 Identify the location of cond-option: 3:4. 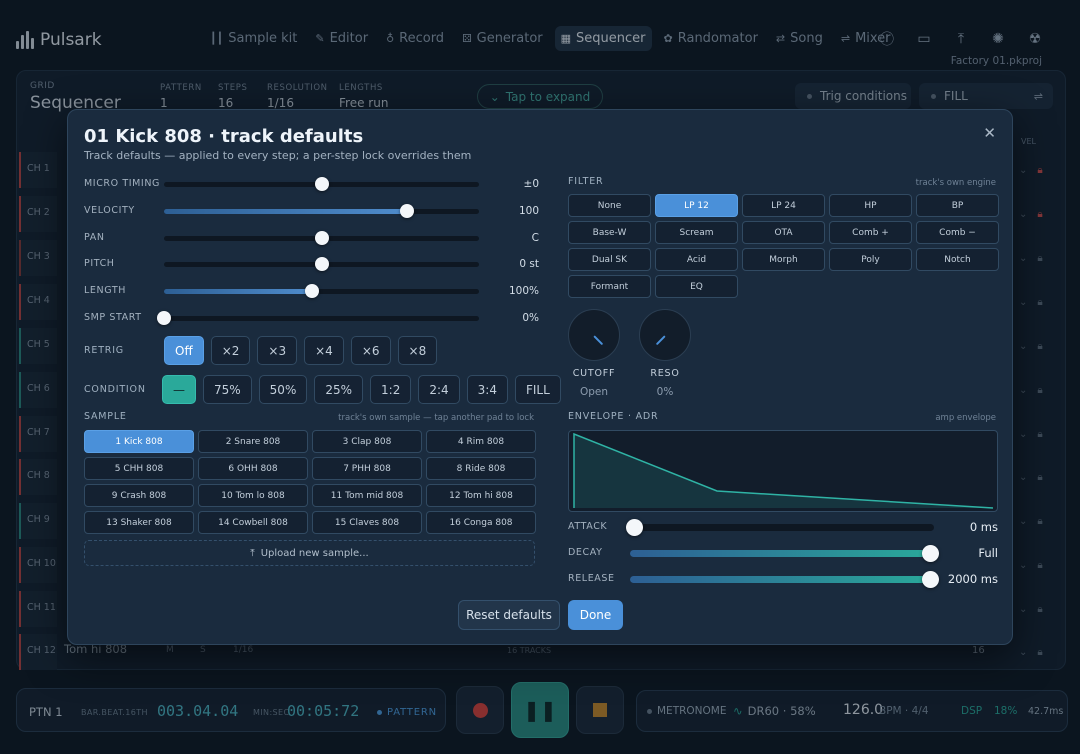
(487, 389).